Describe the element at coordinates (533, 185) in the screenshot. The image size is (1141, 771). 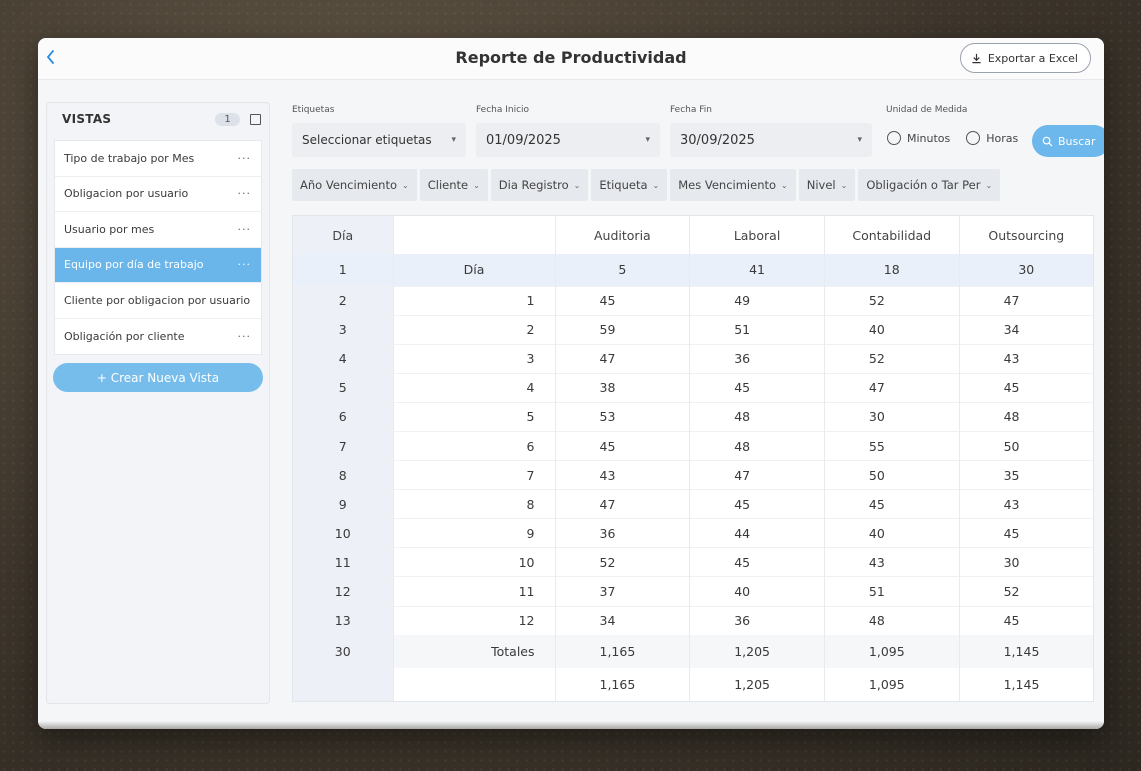
I see `filter-chip-label: Dia Registro` at that location.